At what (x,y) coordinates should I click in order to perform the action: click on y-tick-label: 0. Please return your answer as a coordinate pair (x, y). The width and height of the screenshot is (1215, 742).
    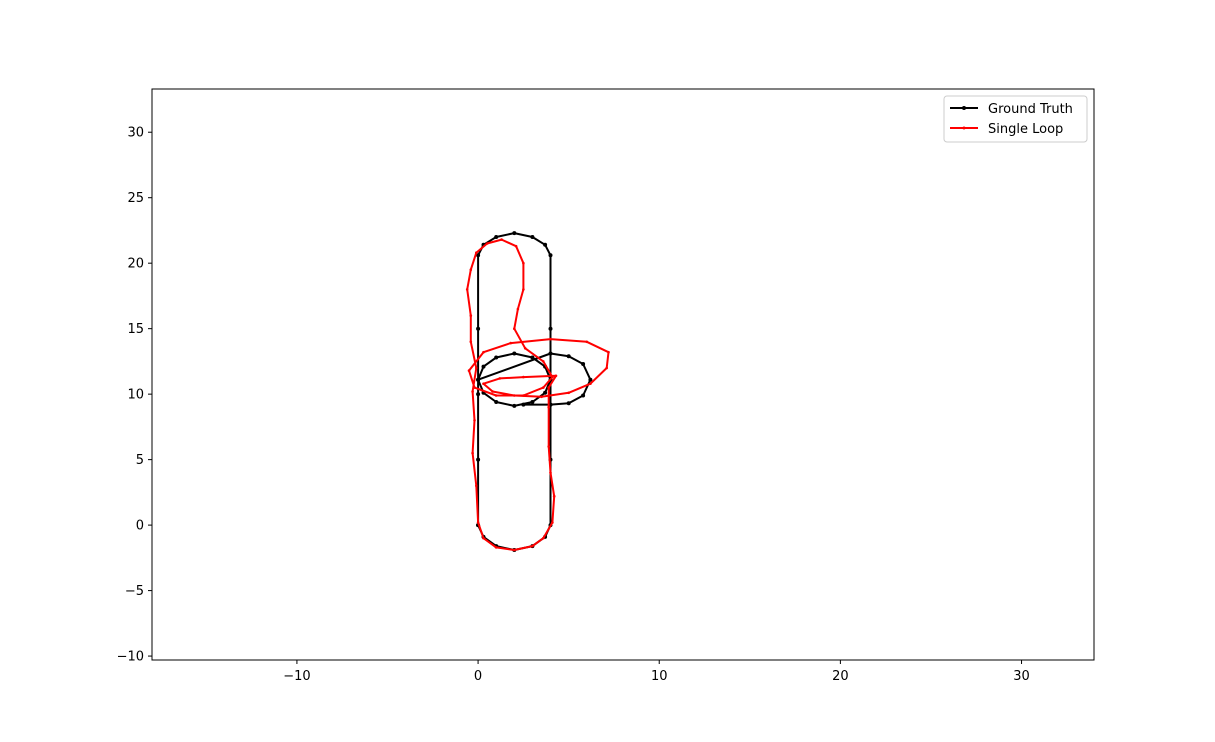
    Looking at the image, I should click on (140, 526).